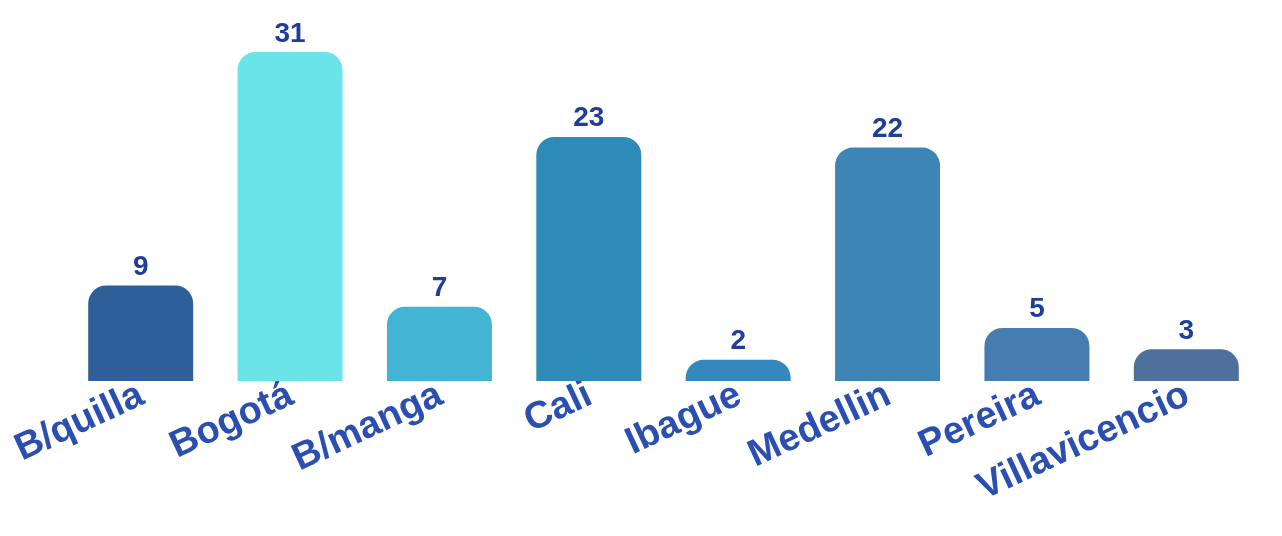 This screenshot has height=536, width=1282. Describe the element at coordinates (1037, 308) in the screenshot. I see `data-label: 5` at that location.